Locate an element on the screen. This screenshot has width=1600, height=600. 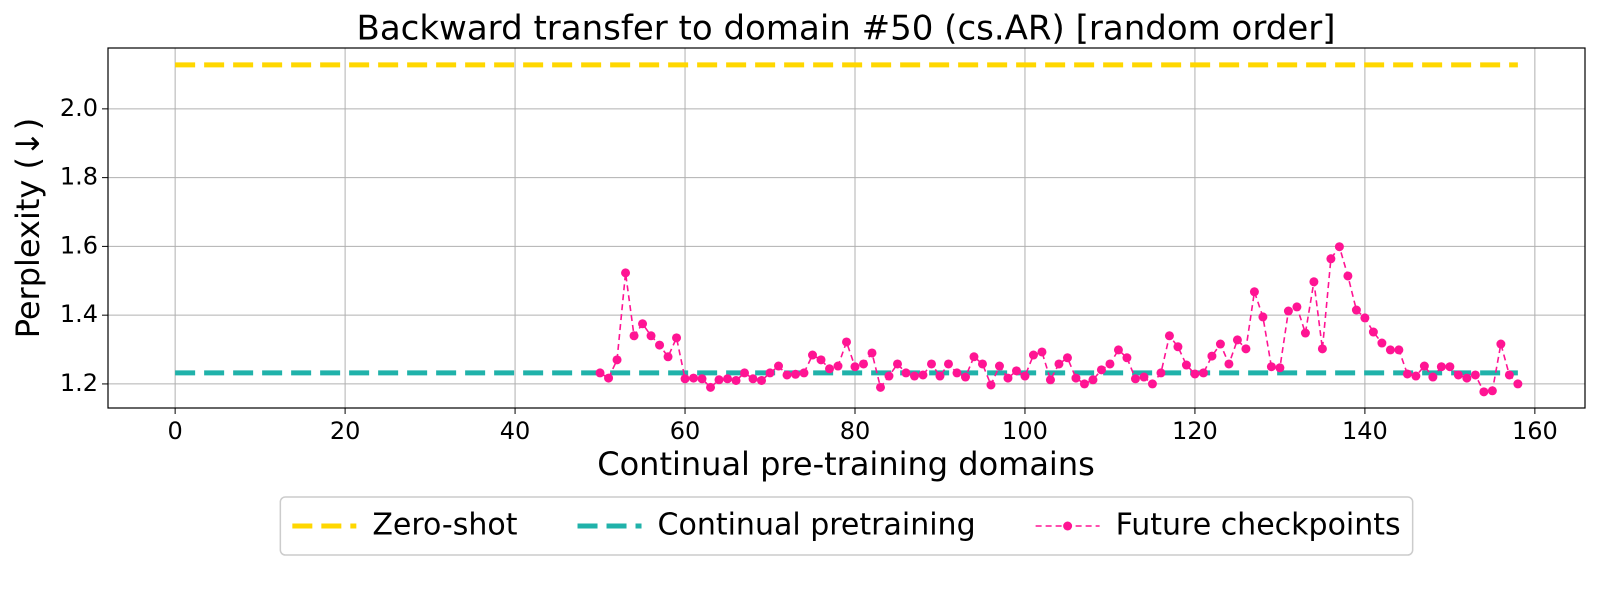
y-tick-label: 2.0 is located at coordinates (79, 108).